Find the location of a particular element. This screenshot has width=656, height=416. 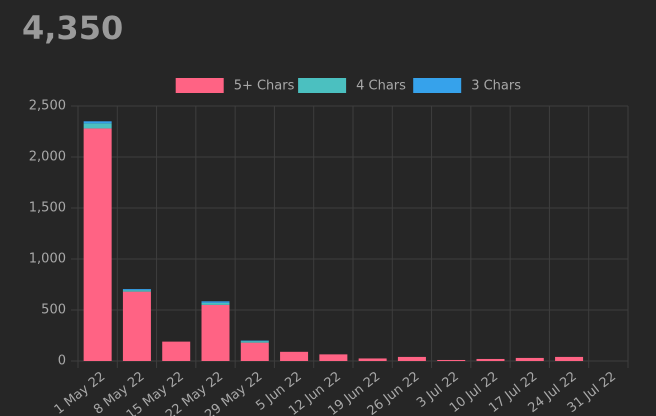

total-value: 4,350 is located at coordinates (72, 28).